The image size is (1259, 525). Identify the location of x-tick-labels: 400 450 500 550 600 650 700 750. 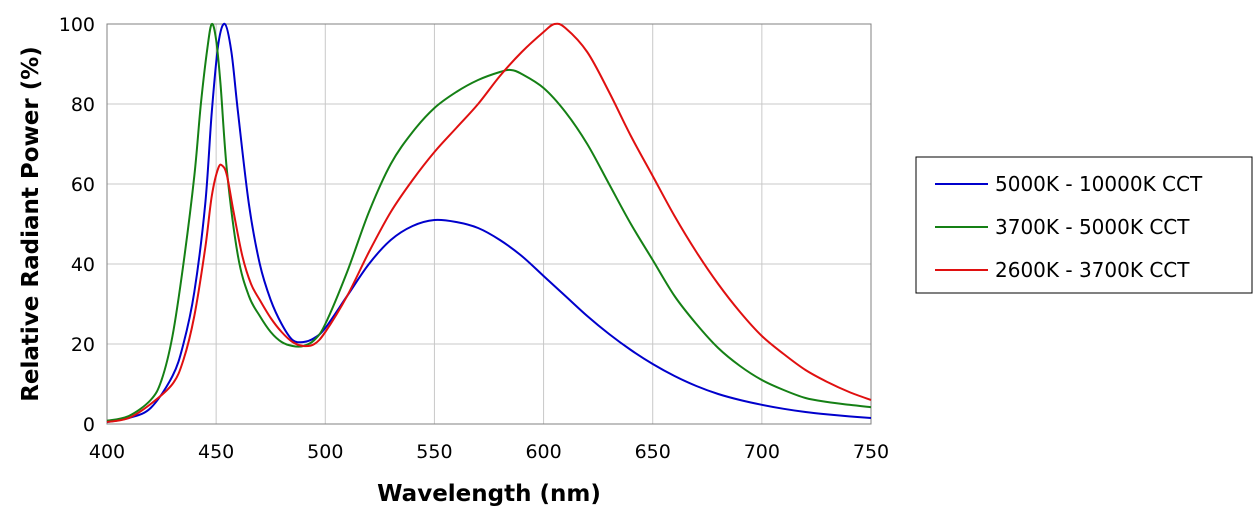
(489, 452).